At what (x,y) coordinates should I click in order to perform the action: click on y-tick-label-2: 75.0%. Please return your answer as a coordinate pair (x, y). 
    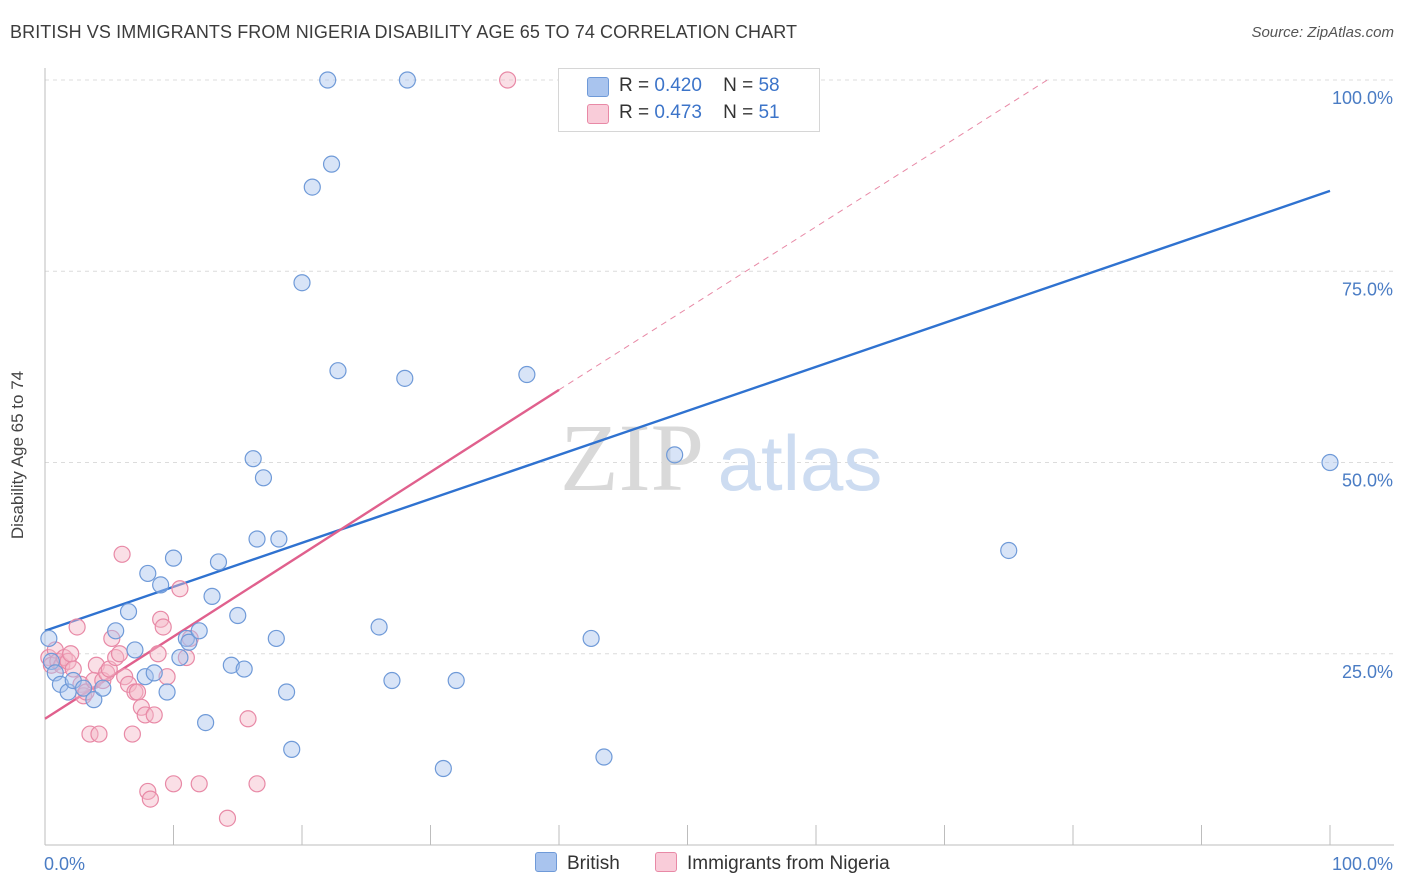
    Looking at the image, I should click on (1367, 289).